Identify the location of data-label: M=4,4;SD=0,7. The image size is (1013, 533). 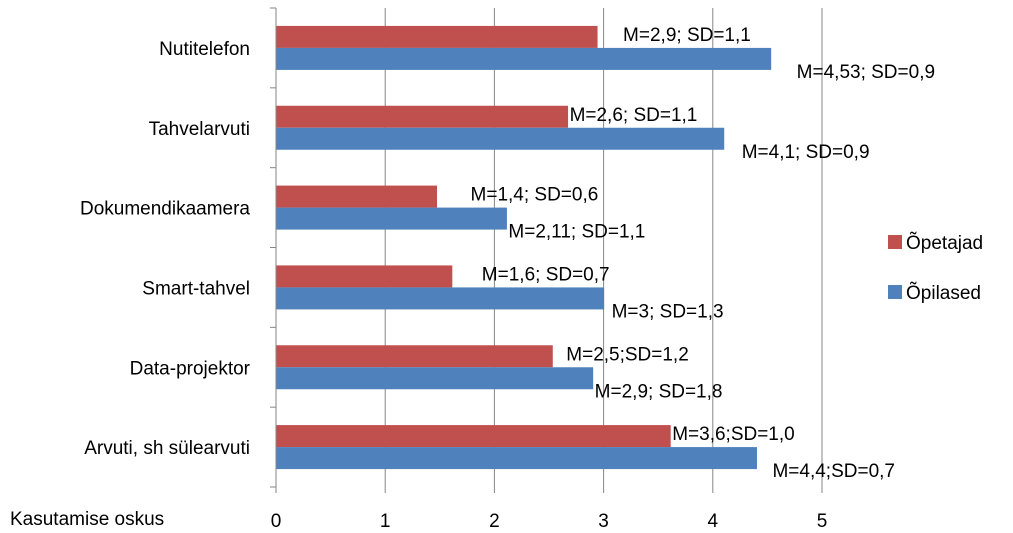
(833, 471).